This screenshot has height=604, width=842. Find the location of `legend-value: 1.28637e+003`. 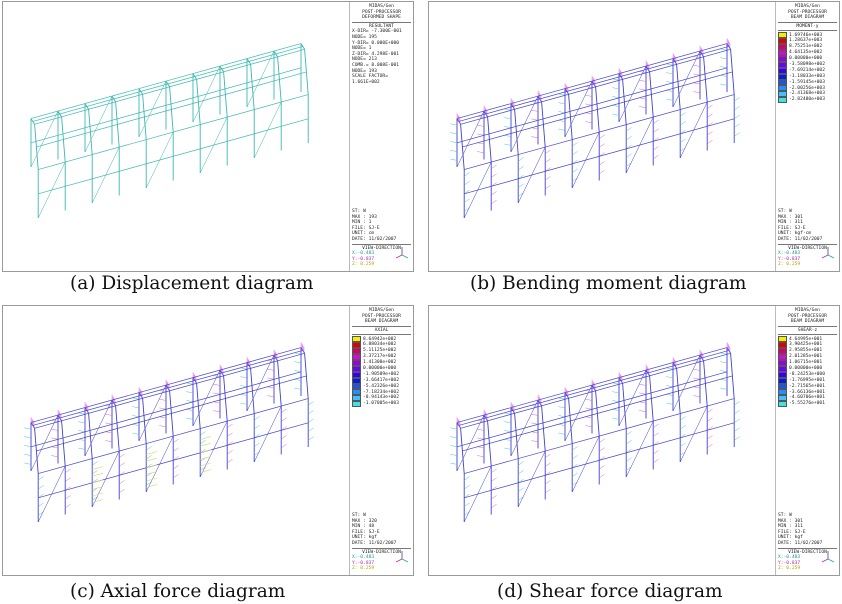

legend-value: 1.28637e+003 is located at coordinates (806, 41).